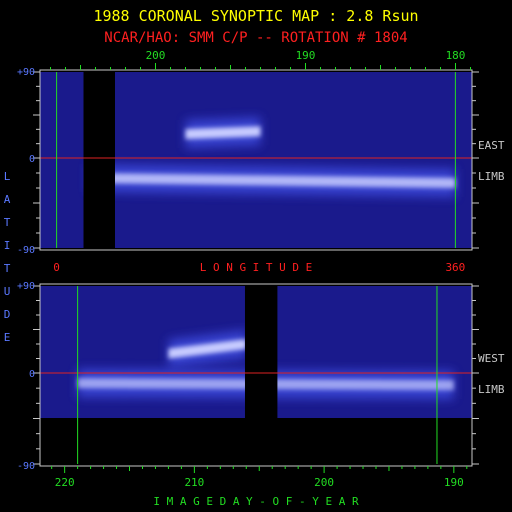  Describe the element at coordinates (491, 358) in the screenshot. I see `west-limb-label-line1: WEST` at that location.